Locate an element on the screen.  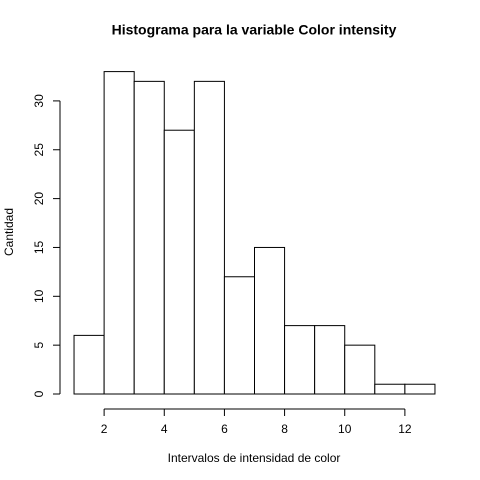
y-tick-label: 5 is located at coordinates (39, 344).